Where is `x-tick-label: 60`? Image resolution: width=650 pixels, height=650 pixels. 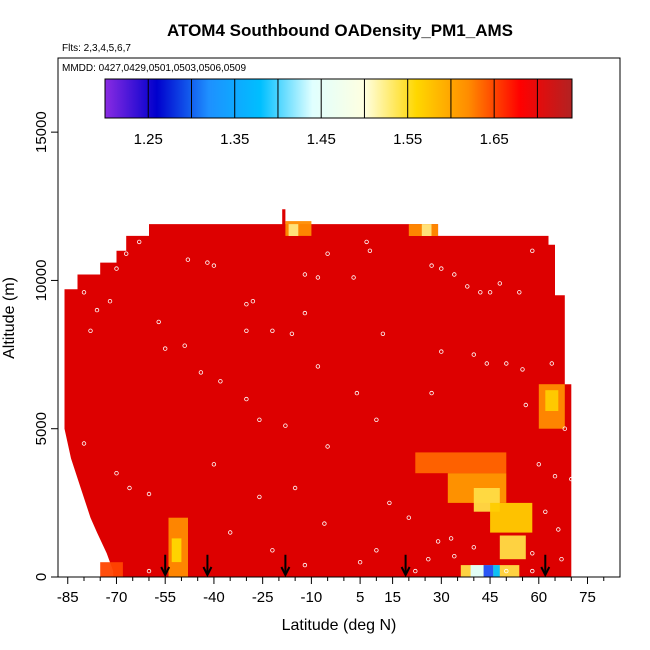 x-tick-label: 60 is located at coordinates (538, 597).